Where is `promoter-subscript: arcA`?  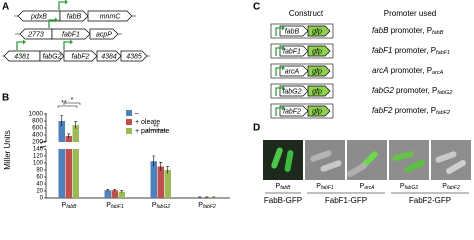 promoter-subscript: arcA is located at coordinates (438, 73).